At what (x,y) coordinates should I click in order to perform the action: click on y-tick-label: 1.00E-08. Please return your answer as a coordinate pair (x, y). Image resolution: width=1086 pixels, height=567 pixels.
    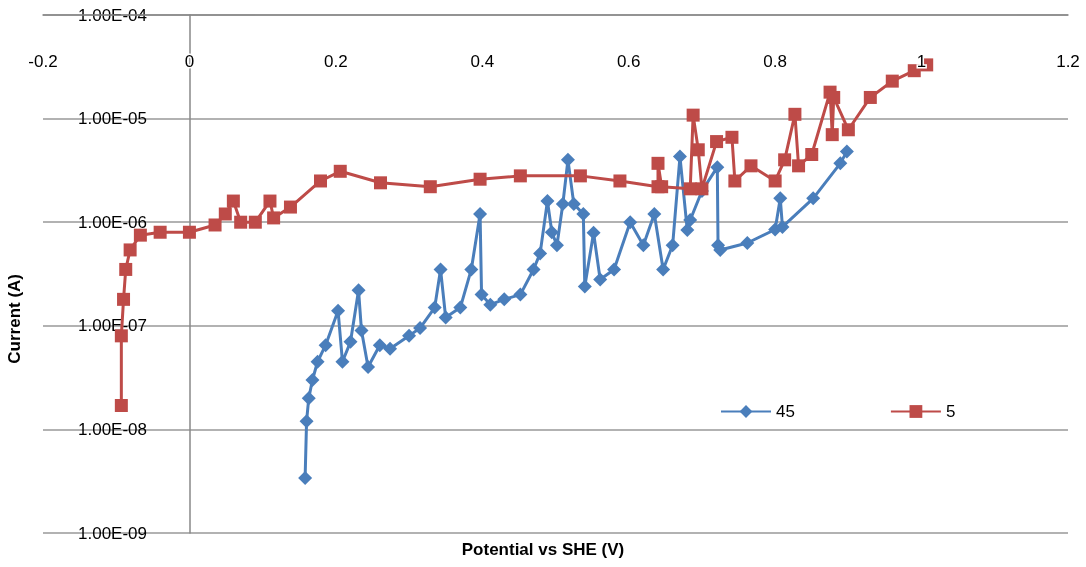
    Looking at the image, I should click on (112, 429).